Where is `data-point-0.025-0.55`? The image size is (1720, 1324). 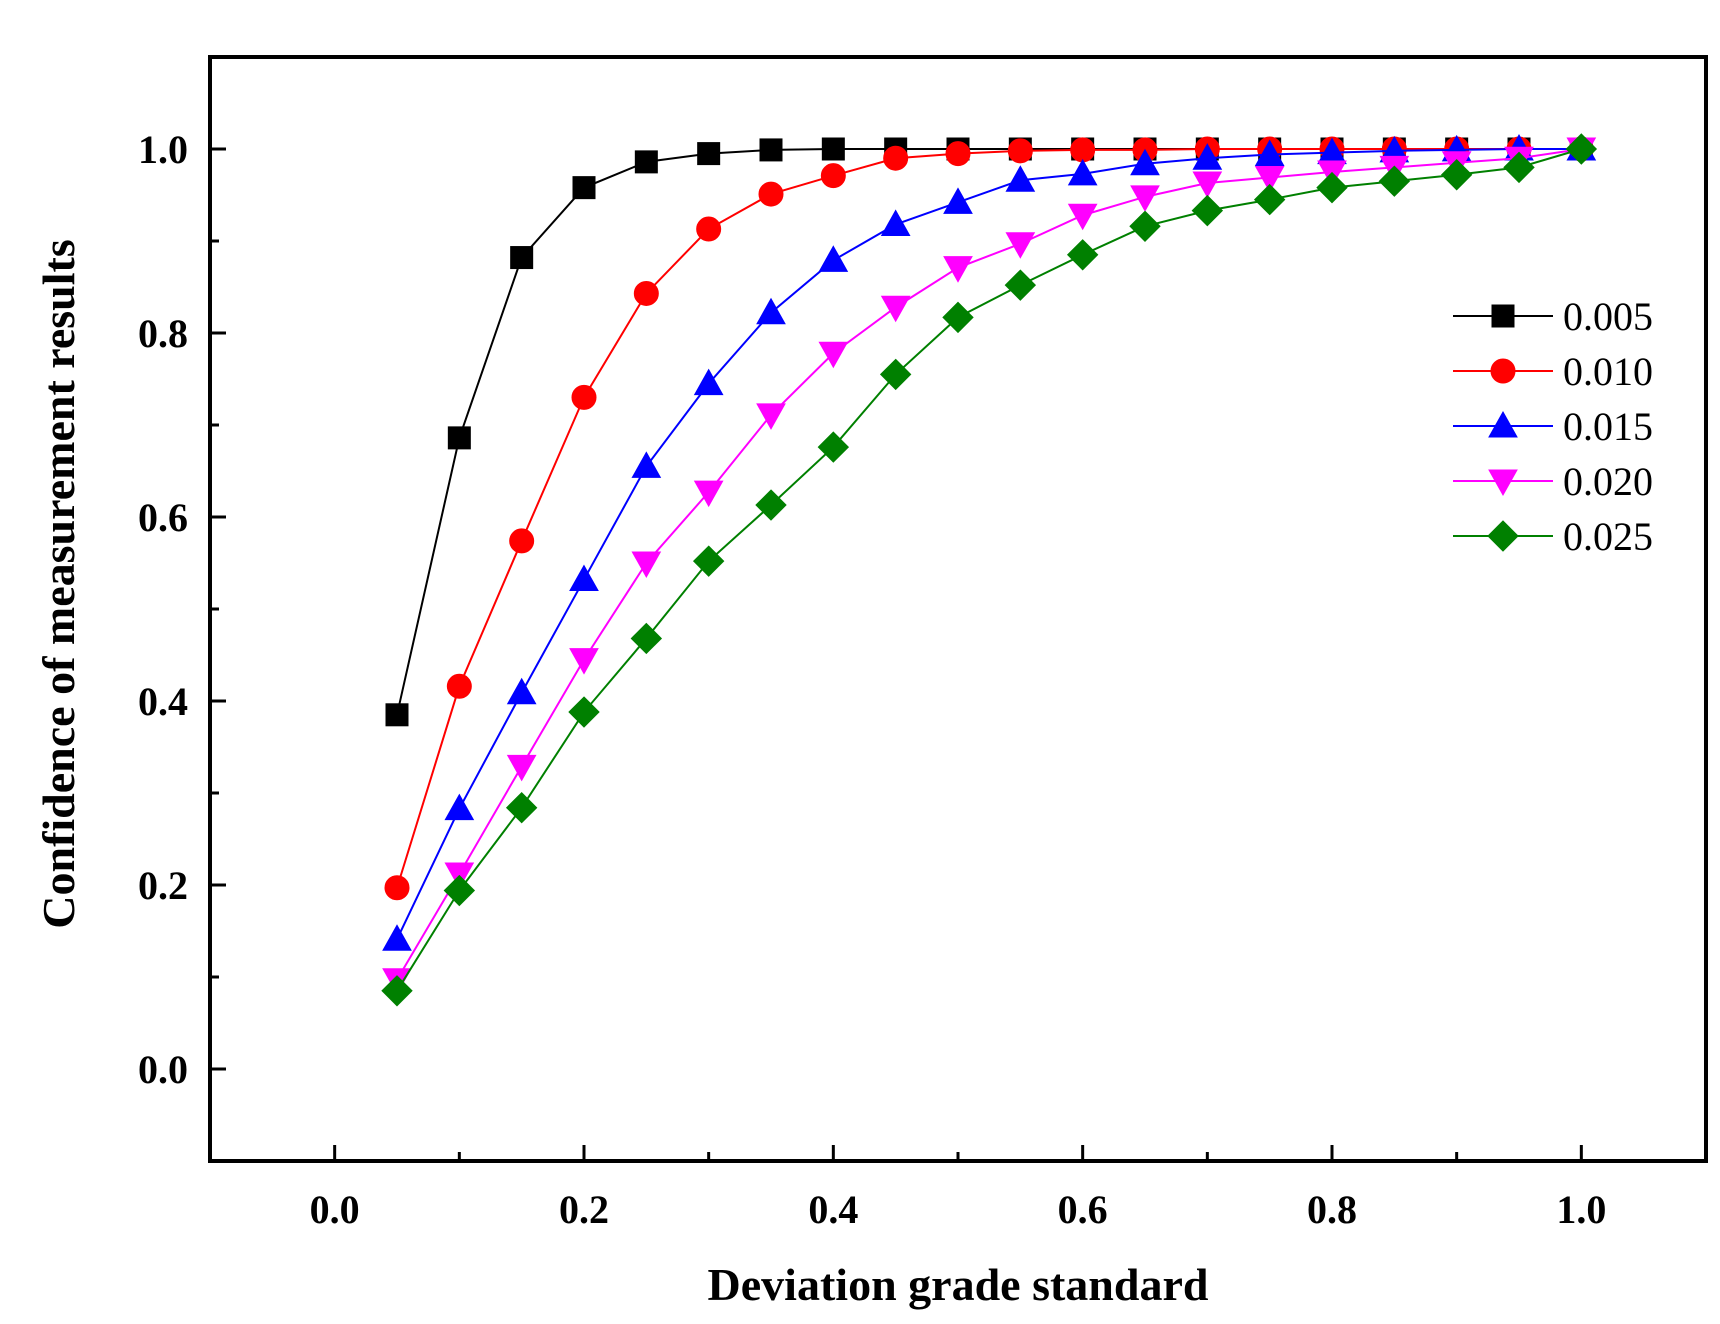 data-point-0.025-0.55 is located at coordinates (1020, 285).